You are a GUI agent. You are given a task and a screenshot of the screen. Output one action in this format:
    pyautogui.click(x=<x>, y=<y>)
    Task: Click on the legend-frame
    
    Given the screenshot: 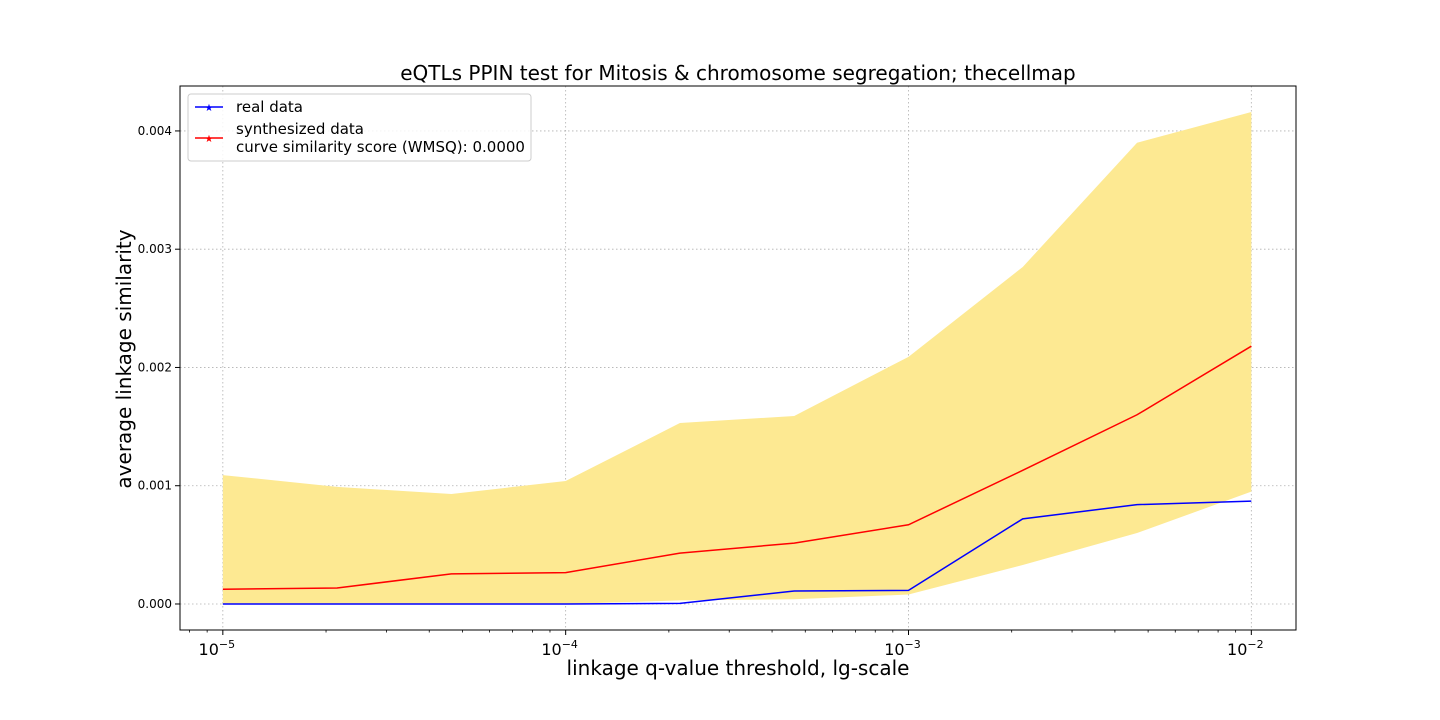 What is the action you would take?
    pyautogui.click(x=359, y=127)
    